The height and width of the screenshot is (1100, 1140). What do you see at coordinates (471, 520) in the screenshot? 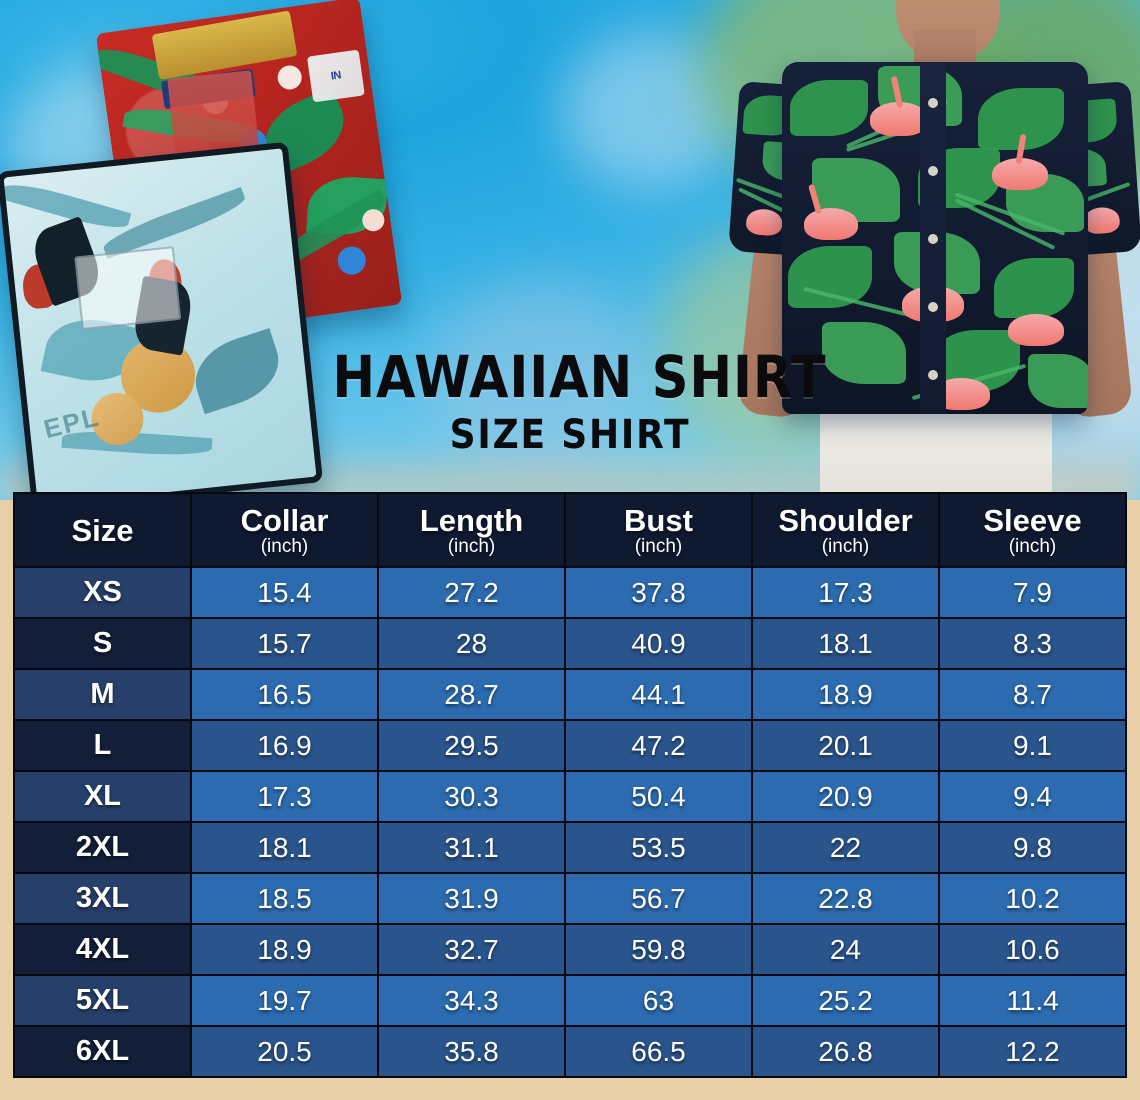
I see `column-header-length-label: Length` at bounding box center [471, 520].